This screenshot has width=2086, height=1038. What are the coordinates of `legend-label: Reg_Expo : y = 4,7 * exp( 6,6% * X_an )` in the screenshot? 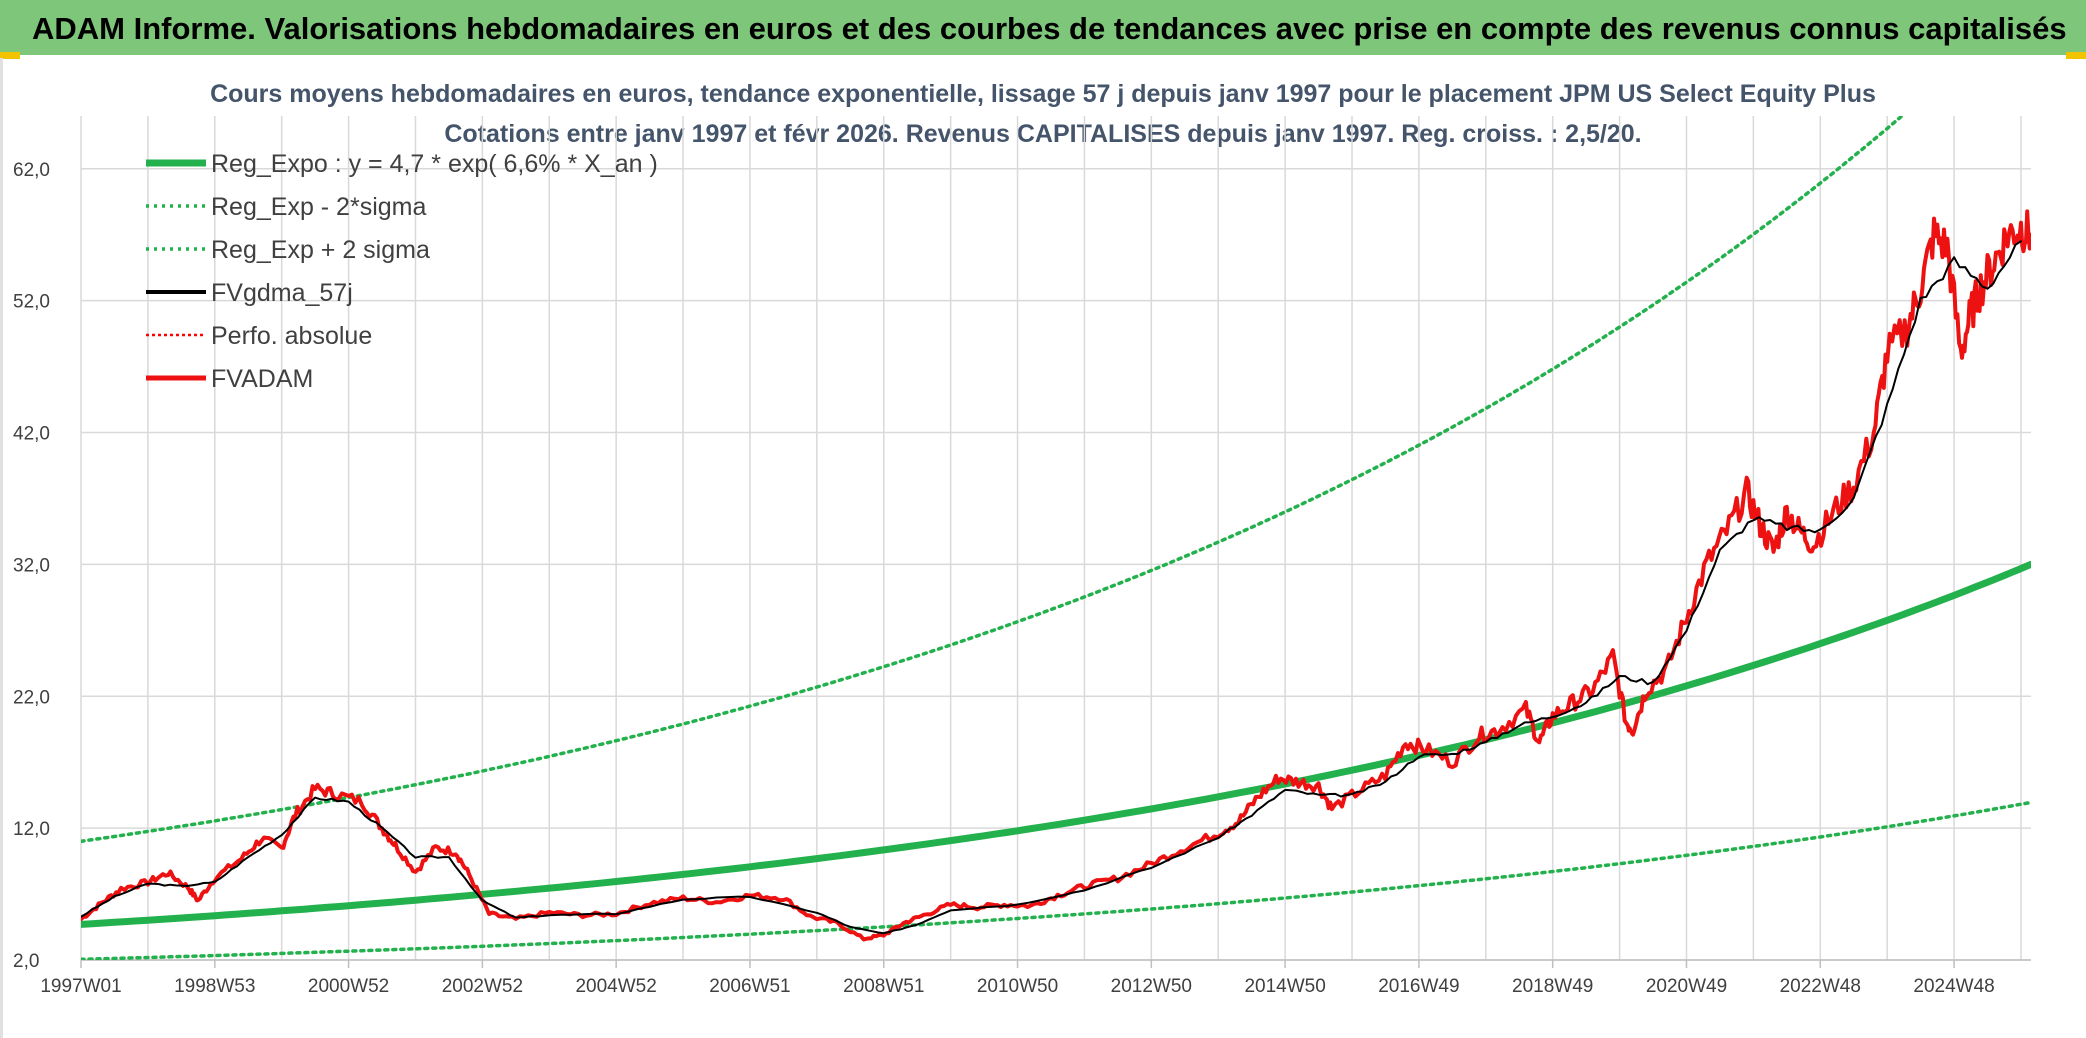 It's located at (434, 164).